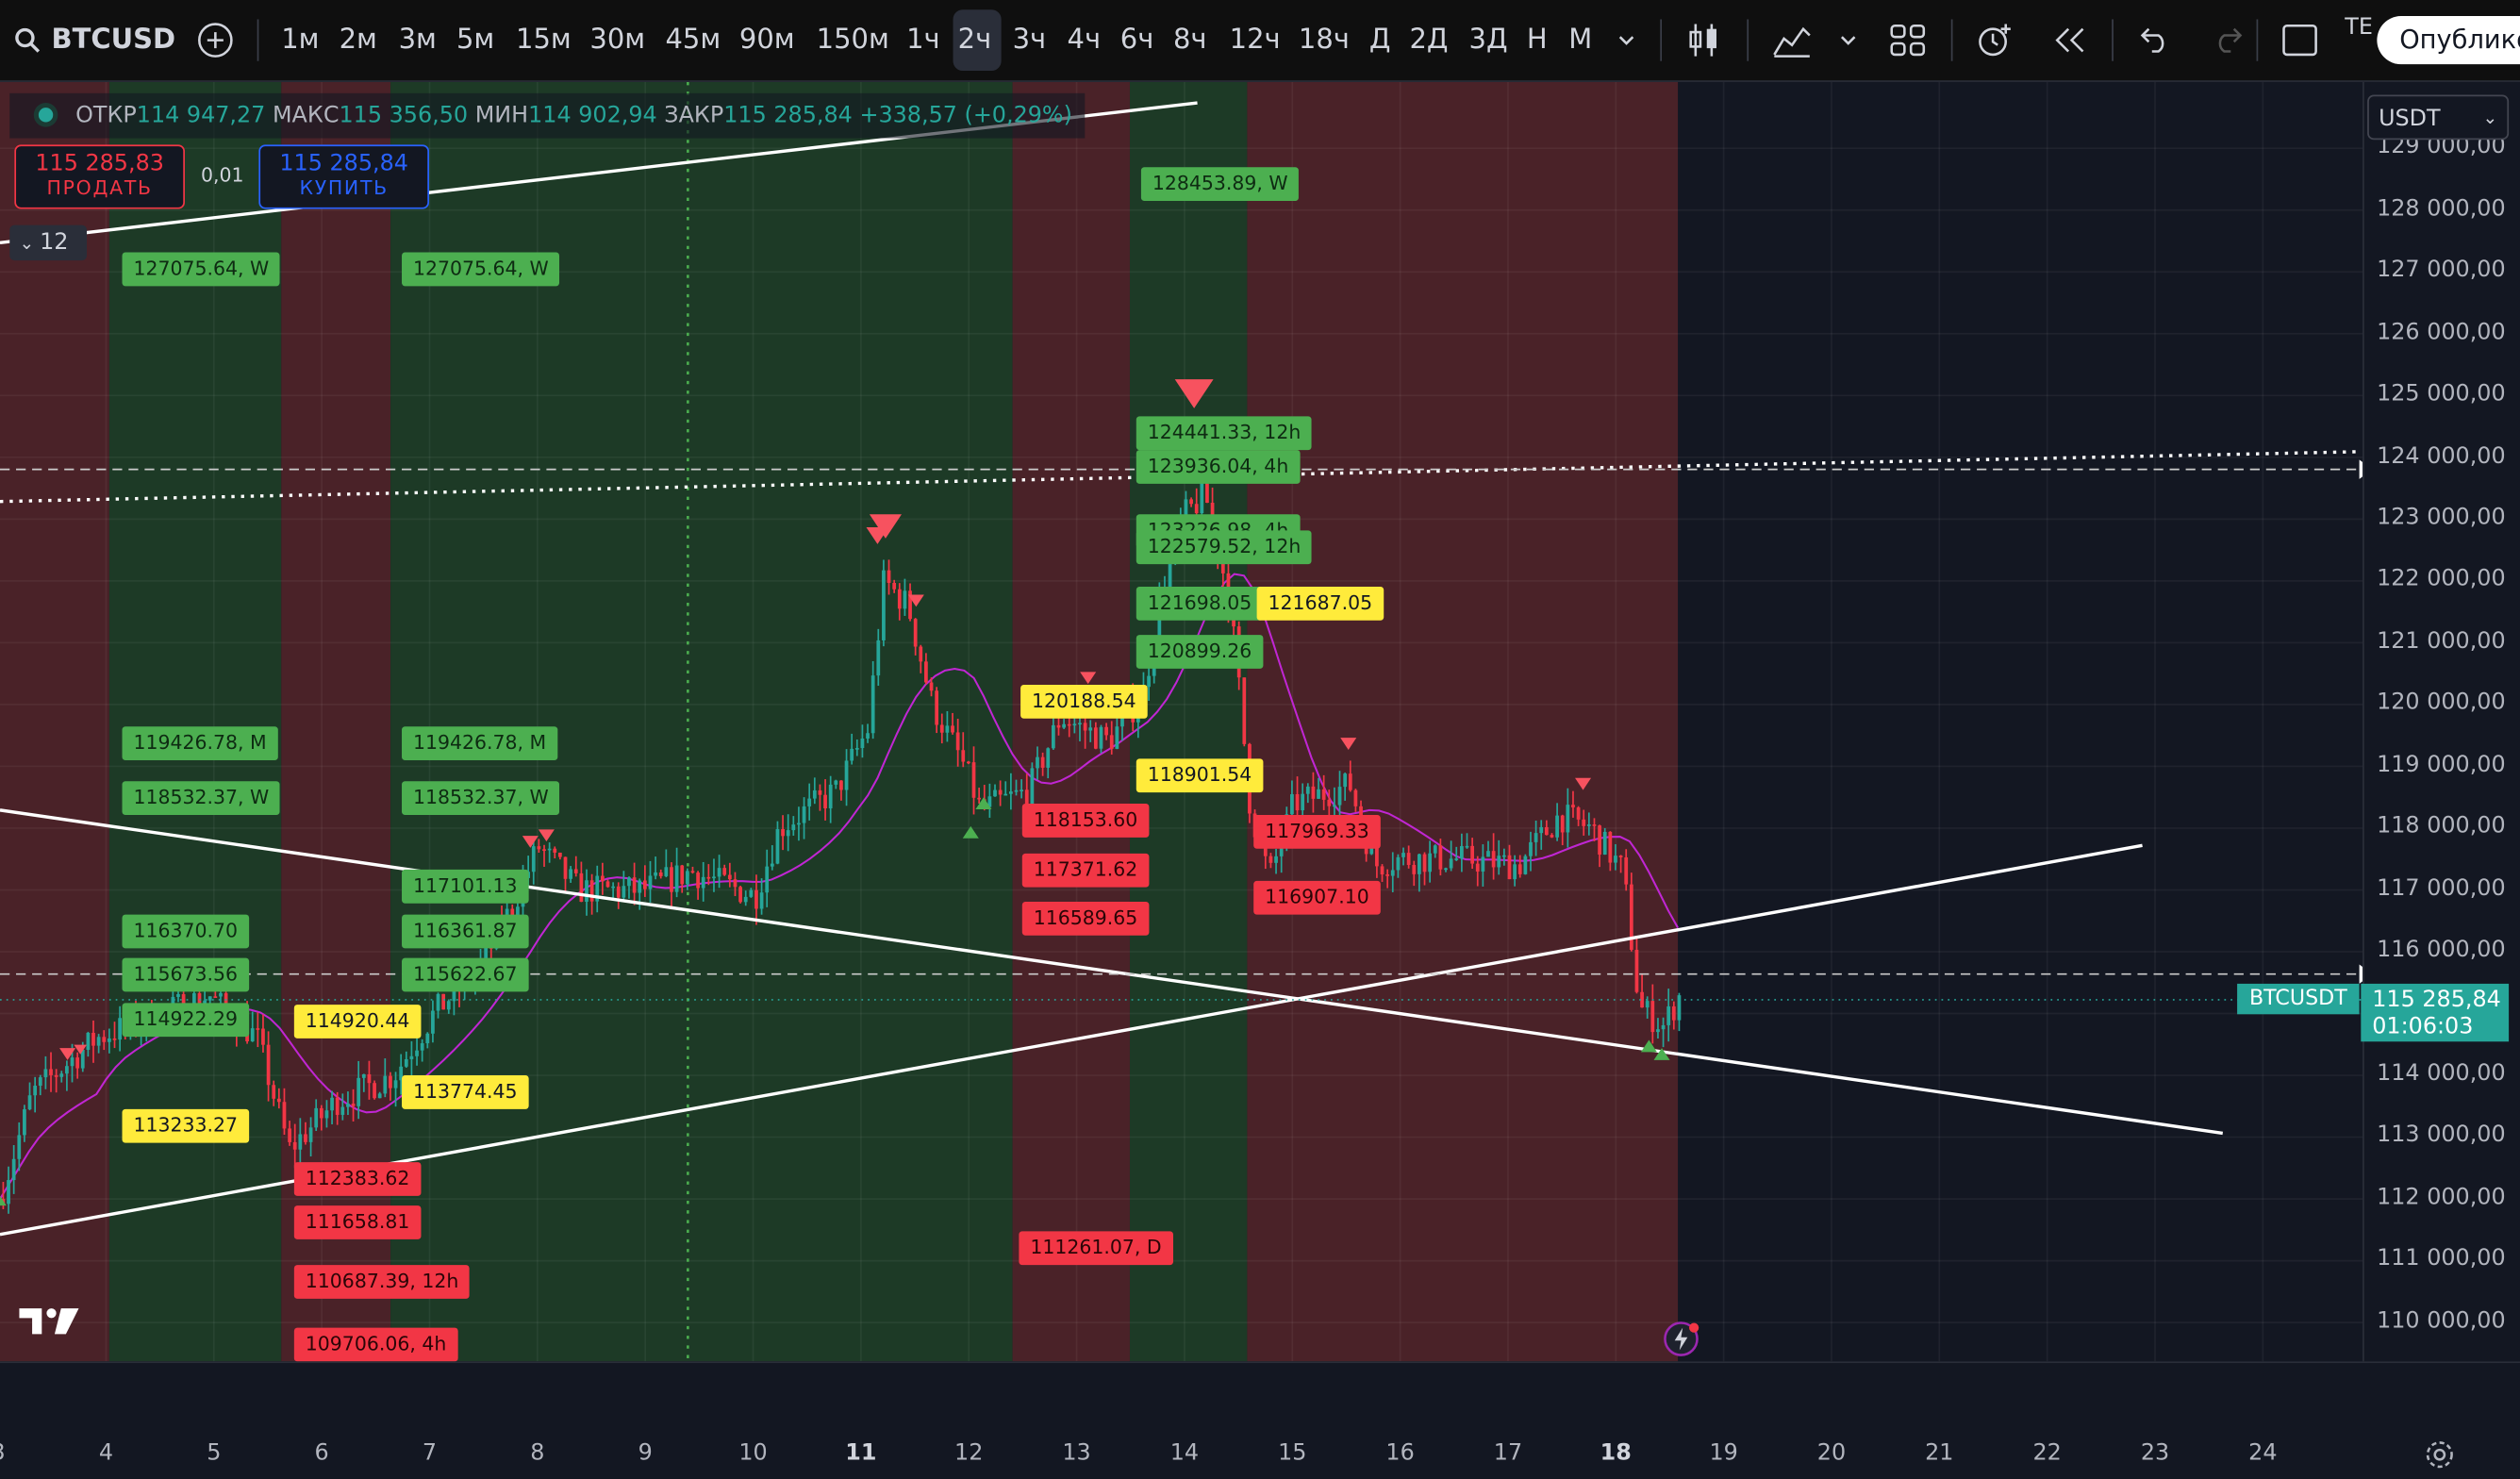  What do you see at coordinates (1220, 184) in the screenshot?
I see `price-level-tag: 128453.89, W` at bounding box center [1220, 184].